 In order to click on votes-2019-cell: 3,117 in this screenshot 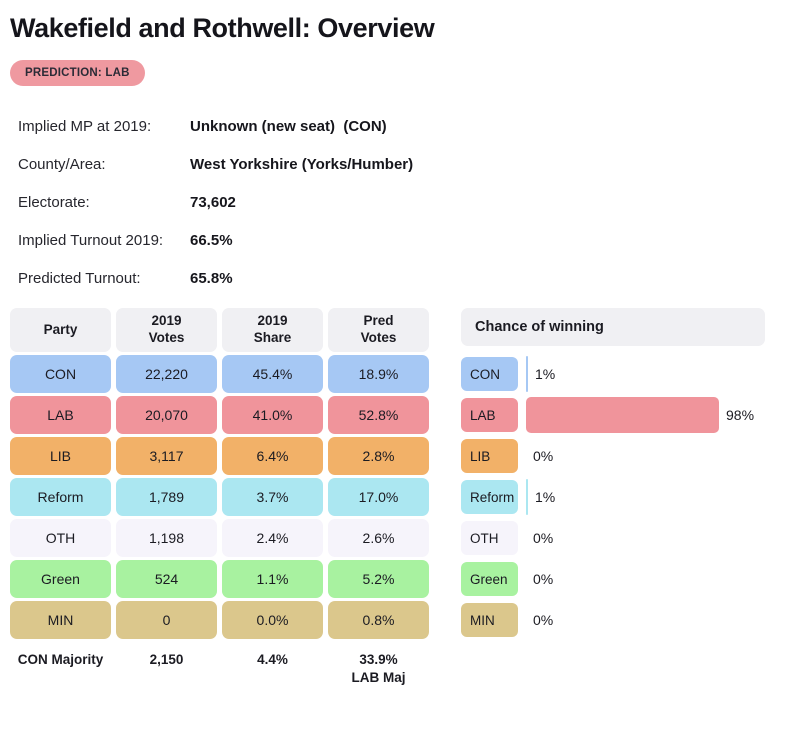, I will do `click(166, 456)`.